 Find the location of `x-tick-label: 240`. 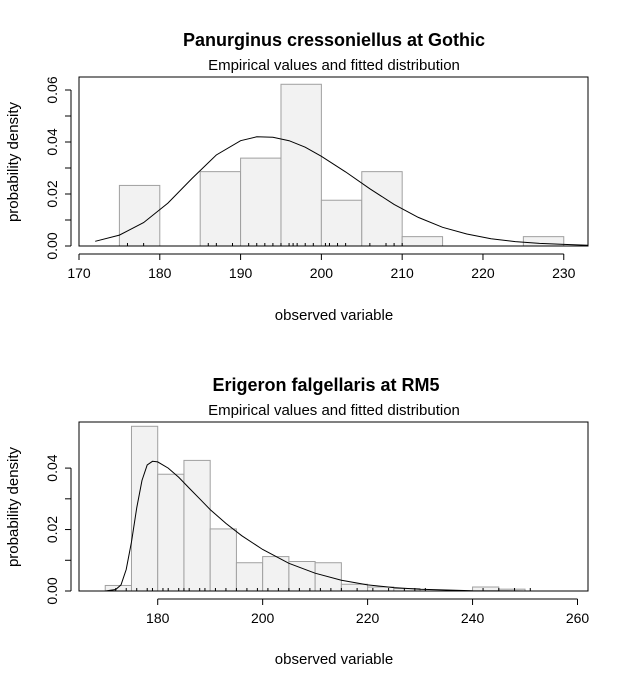

x-tick-label: 240 is located at coordinates (473, 618).